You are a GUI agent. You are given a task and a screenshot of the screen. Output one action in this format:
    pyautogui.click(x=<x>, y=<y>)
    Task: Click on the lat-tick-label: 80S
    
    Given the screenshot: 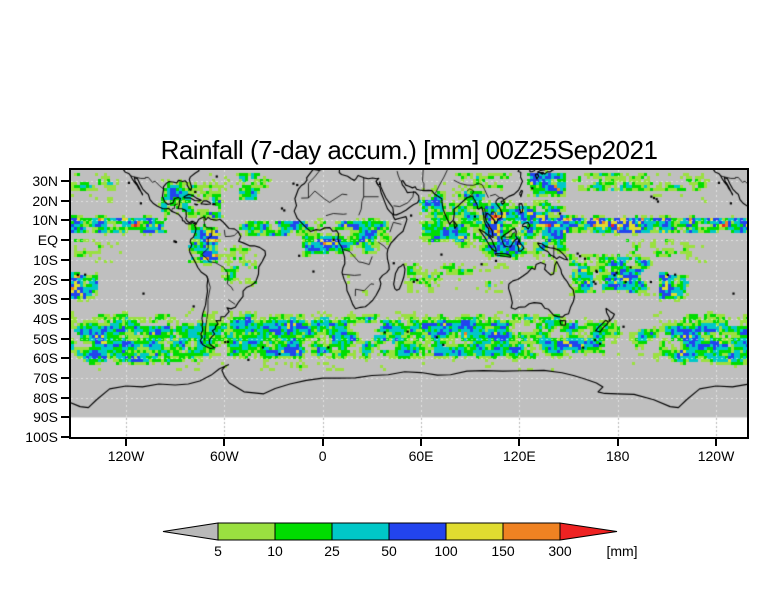 What is the action you would take?
    pyautogui.click(x=45, y=397)
    